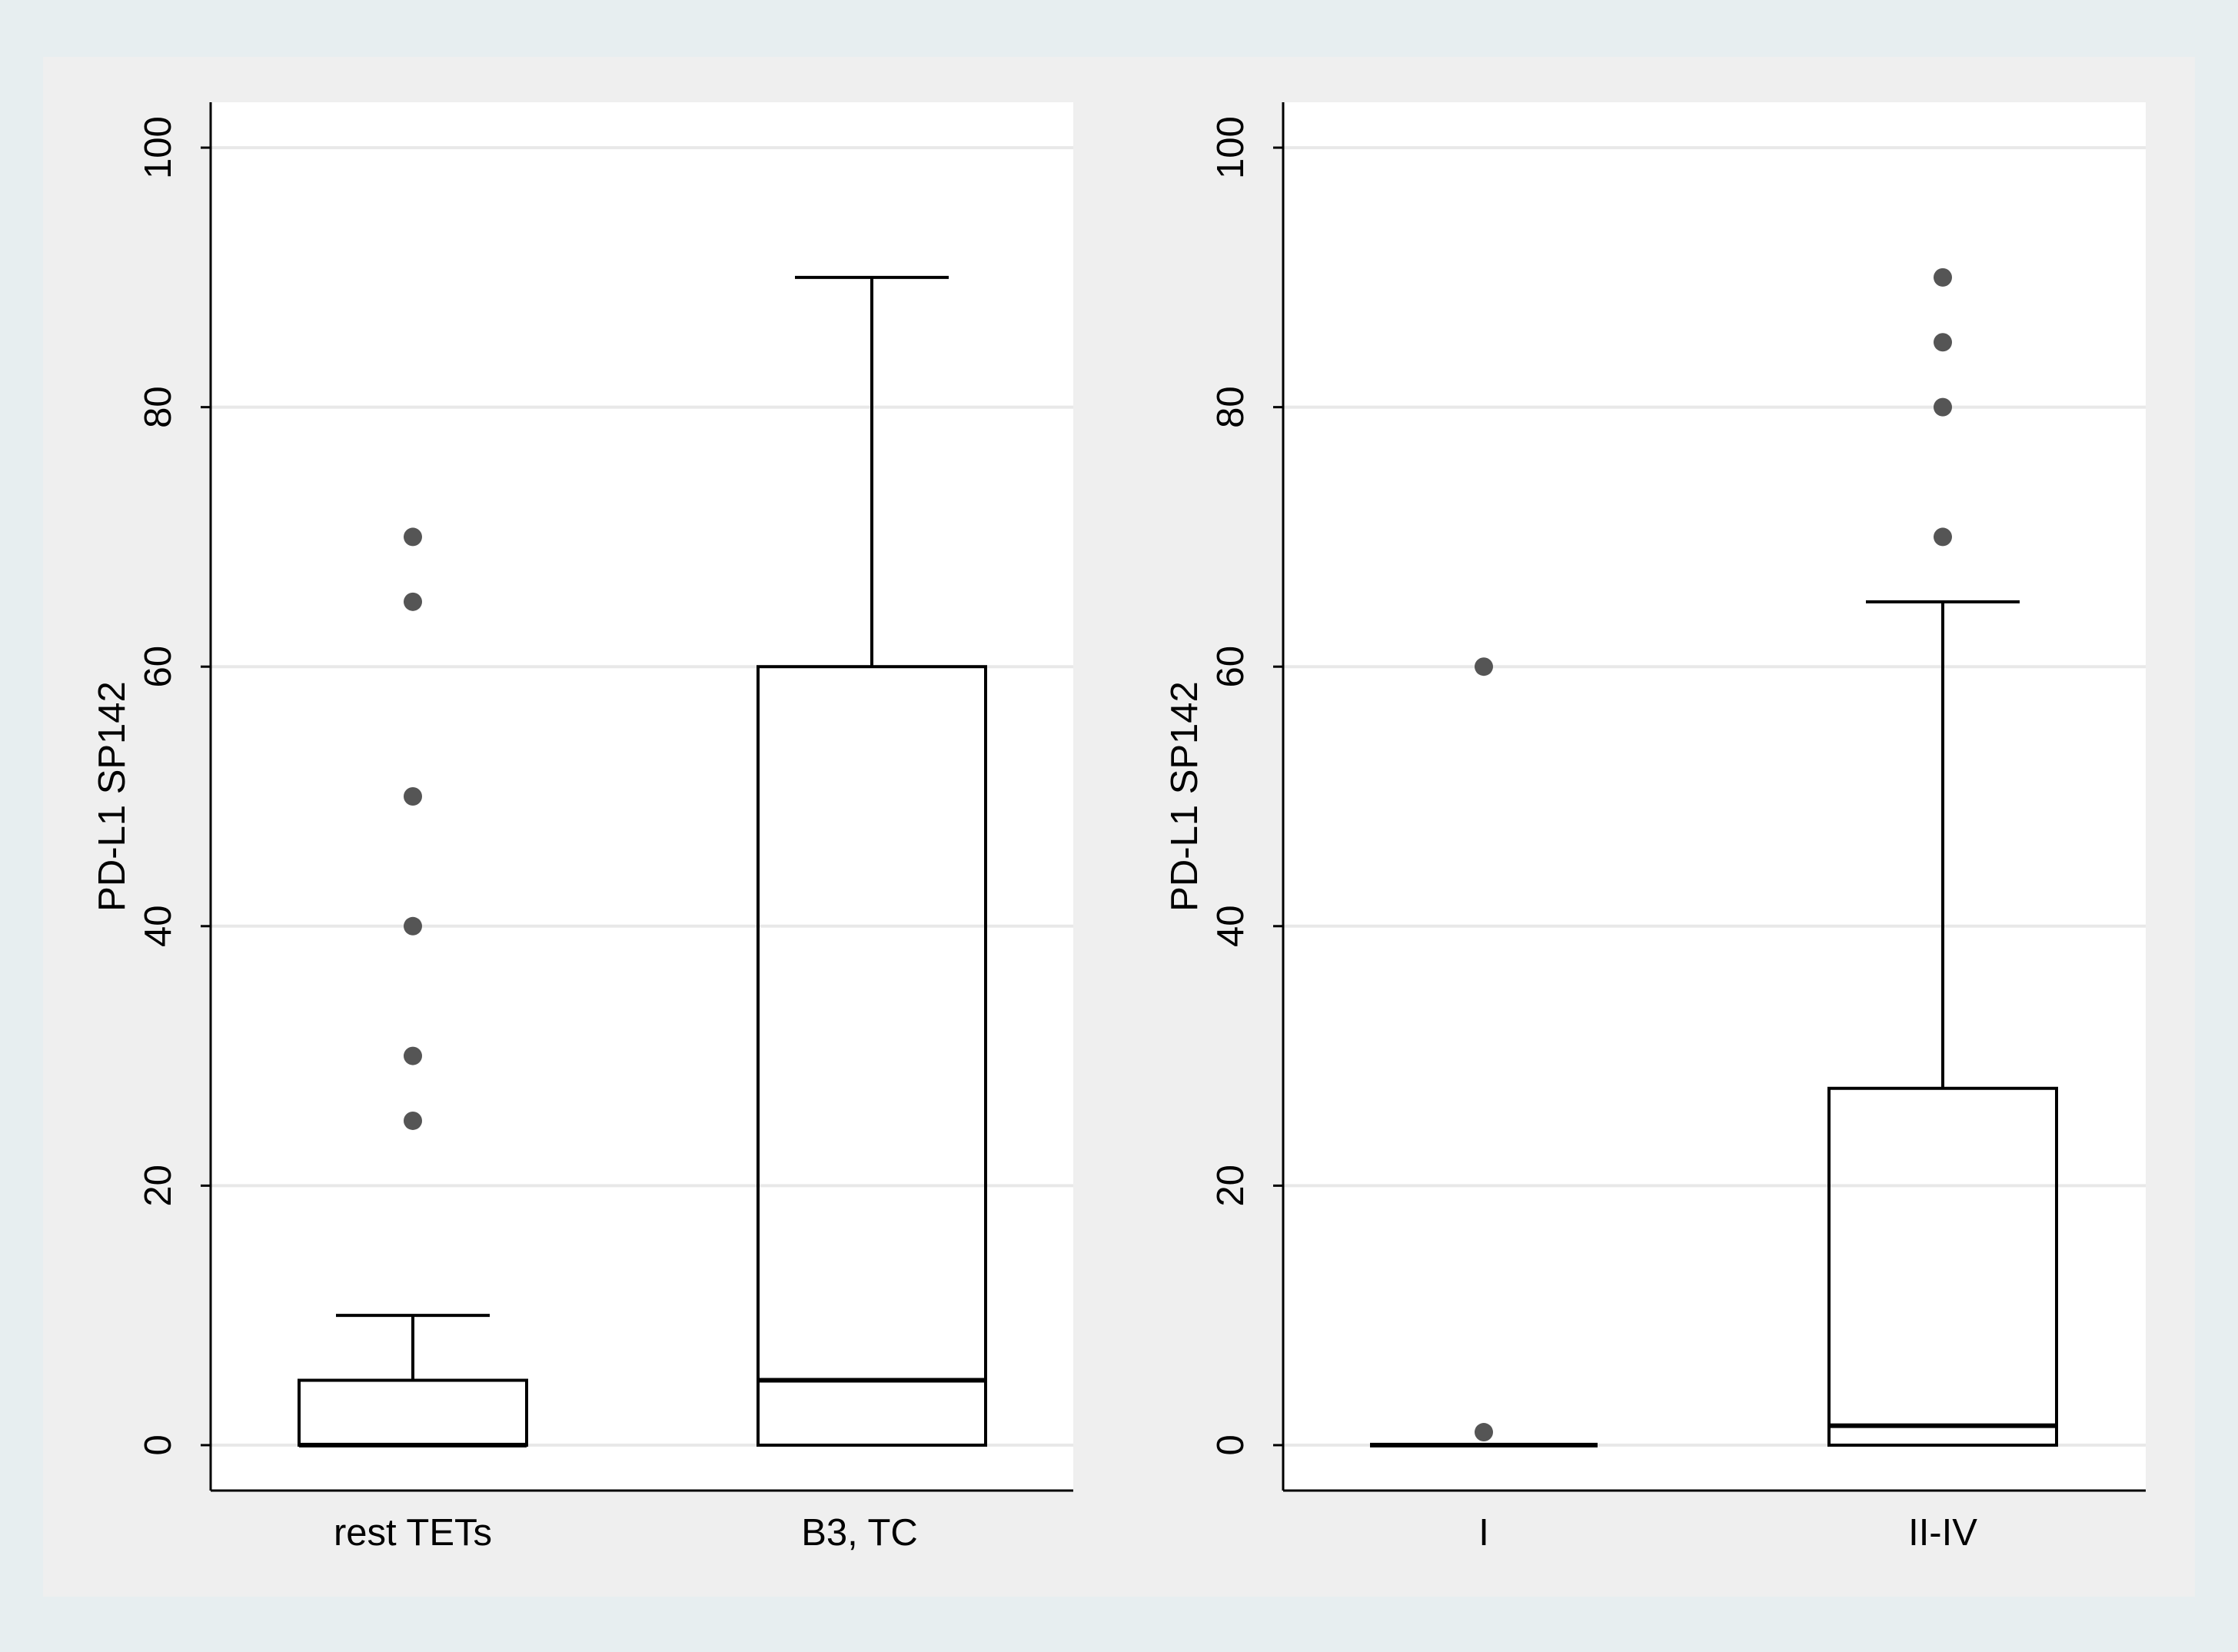 Image resolution: width=2238 pixels, height=1652 pixels. Describe the element at coordinates (158, 147) in the screenshot. I see `y-tick-label-left-100: 100` at that location.